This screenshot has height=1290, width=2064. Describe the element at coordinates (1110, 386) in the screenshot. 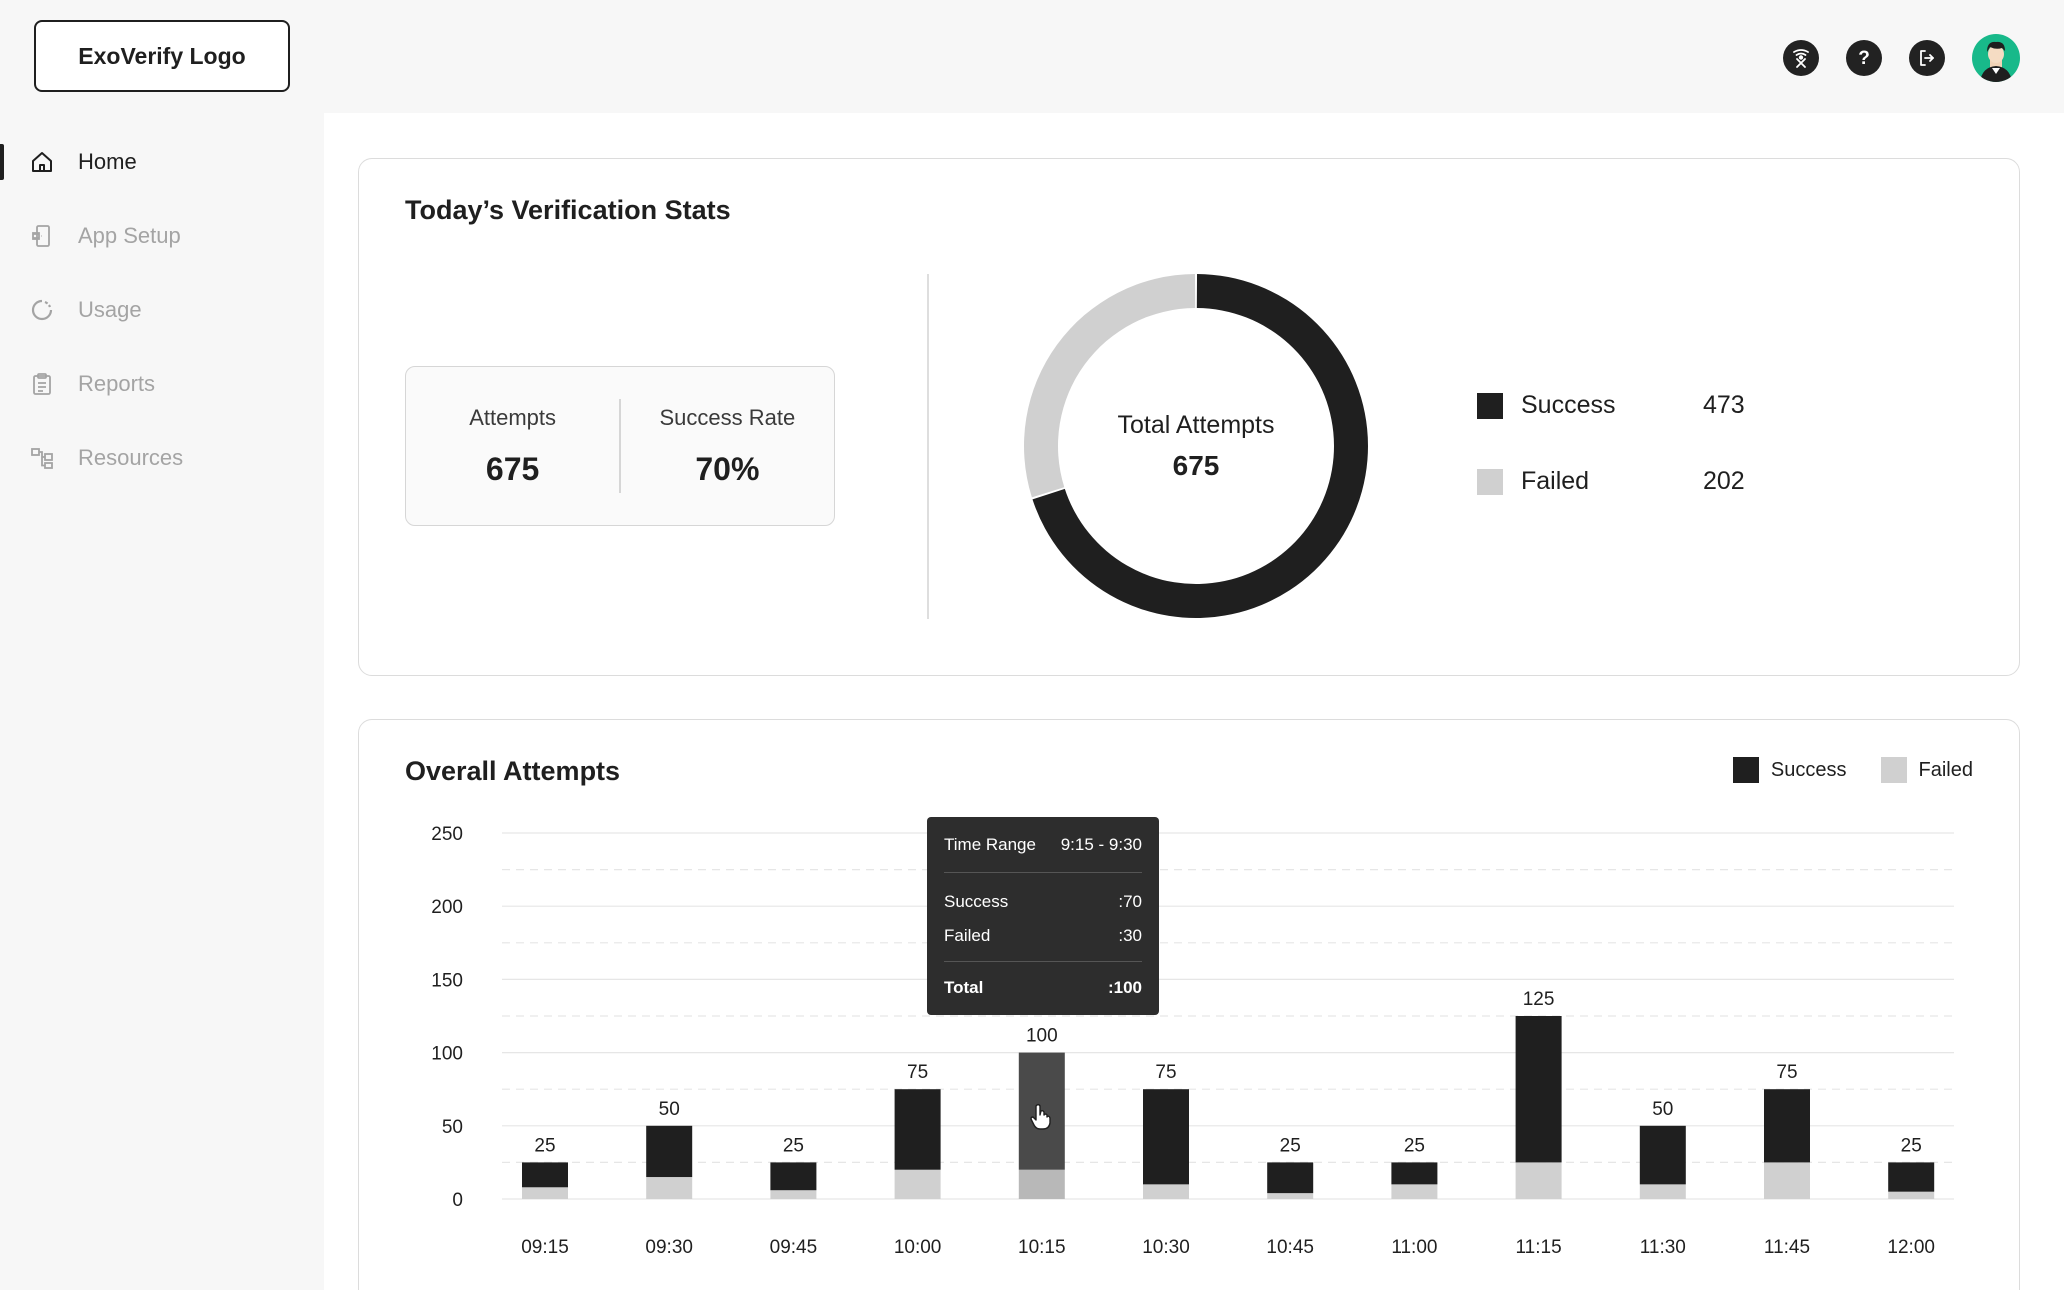

I see `donut-slice-failed` at that location.